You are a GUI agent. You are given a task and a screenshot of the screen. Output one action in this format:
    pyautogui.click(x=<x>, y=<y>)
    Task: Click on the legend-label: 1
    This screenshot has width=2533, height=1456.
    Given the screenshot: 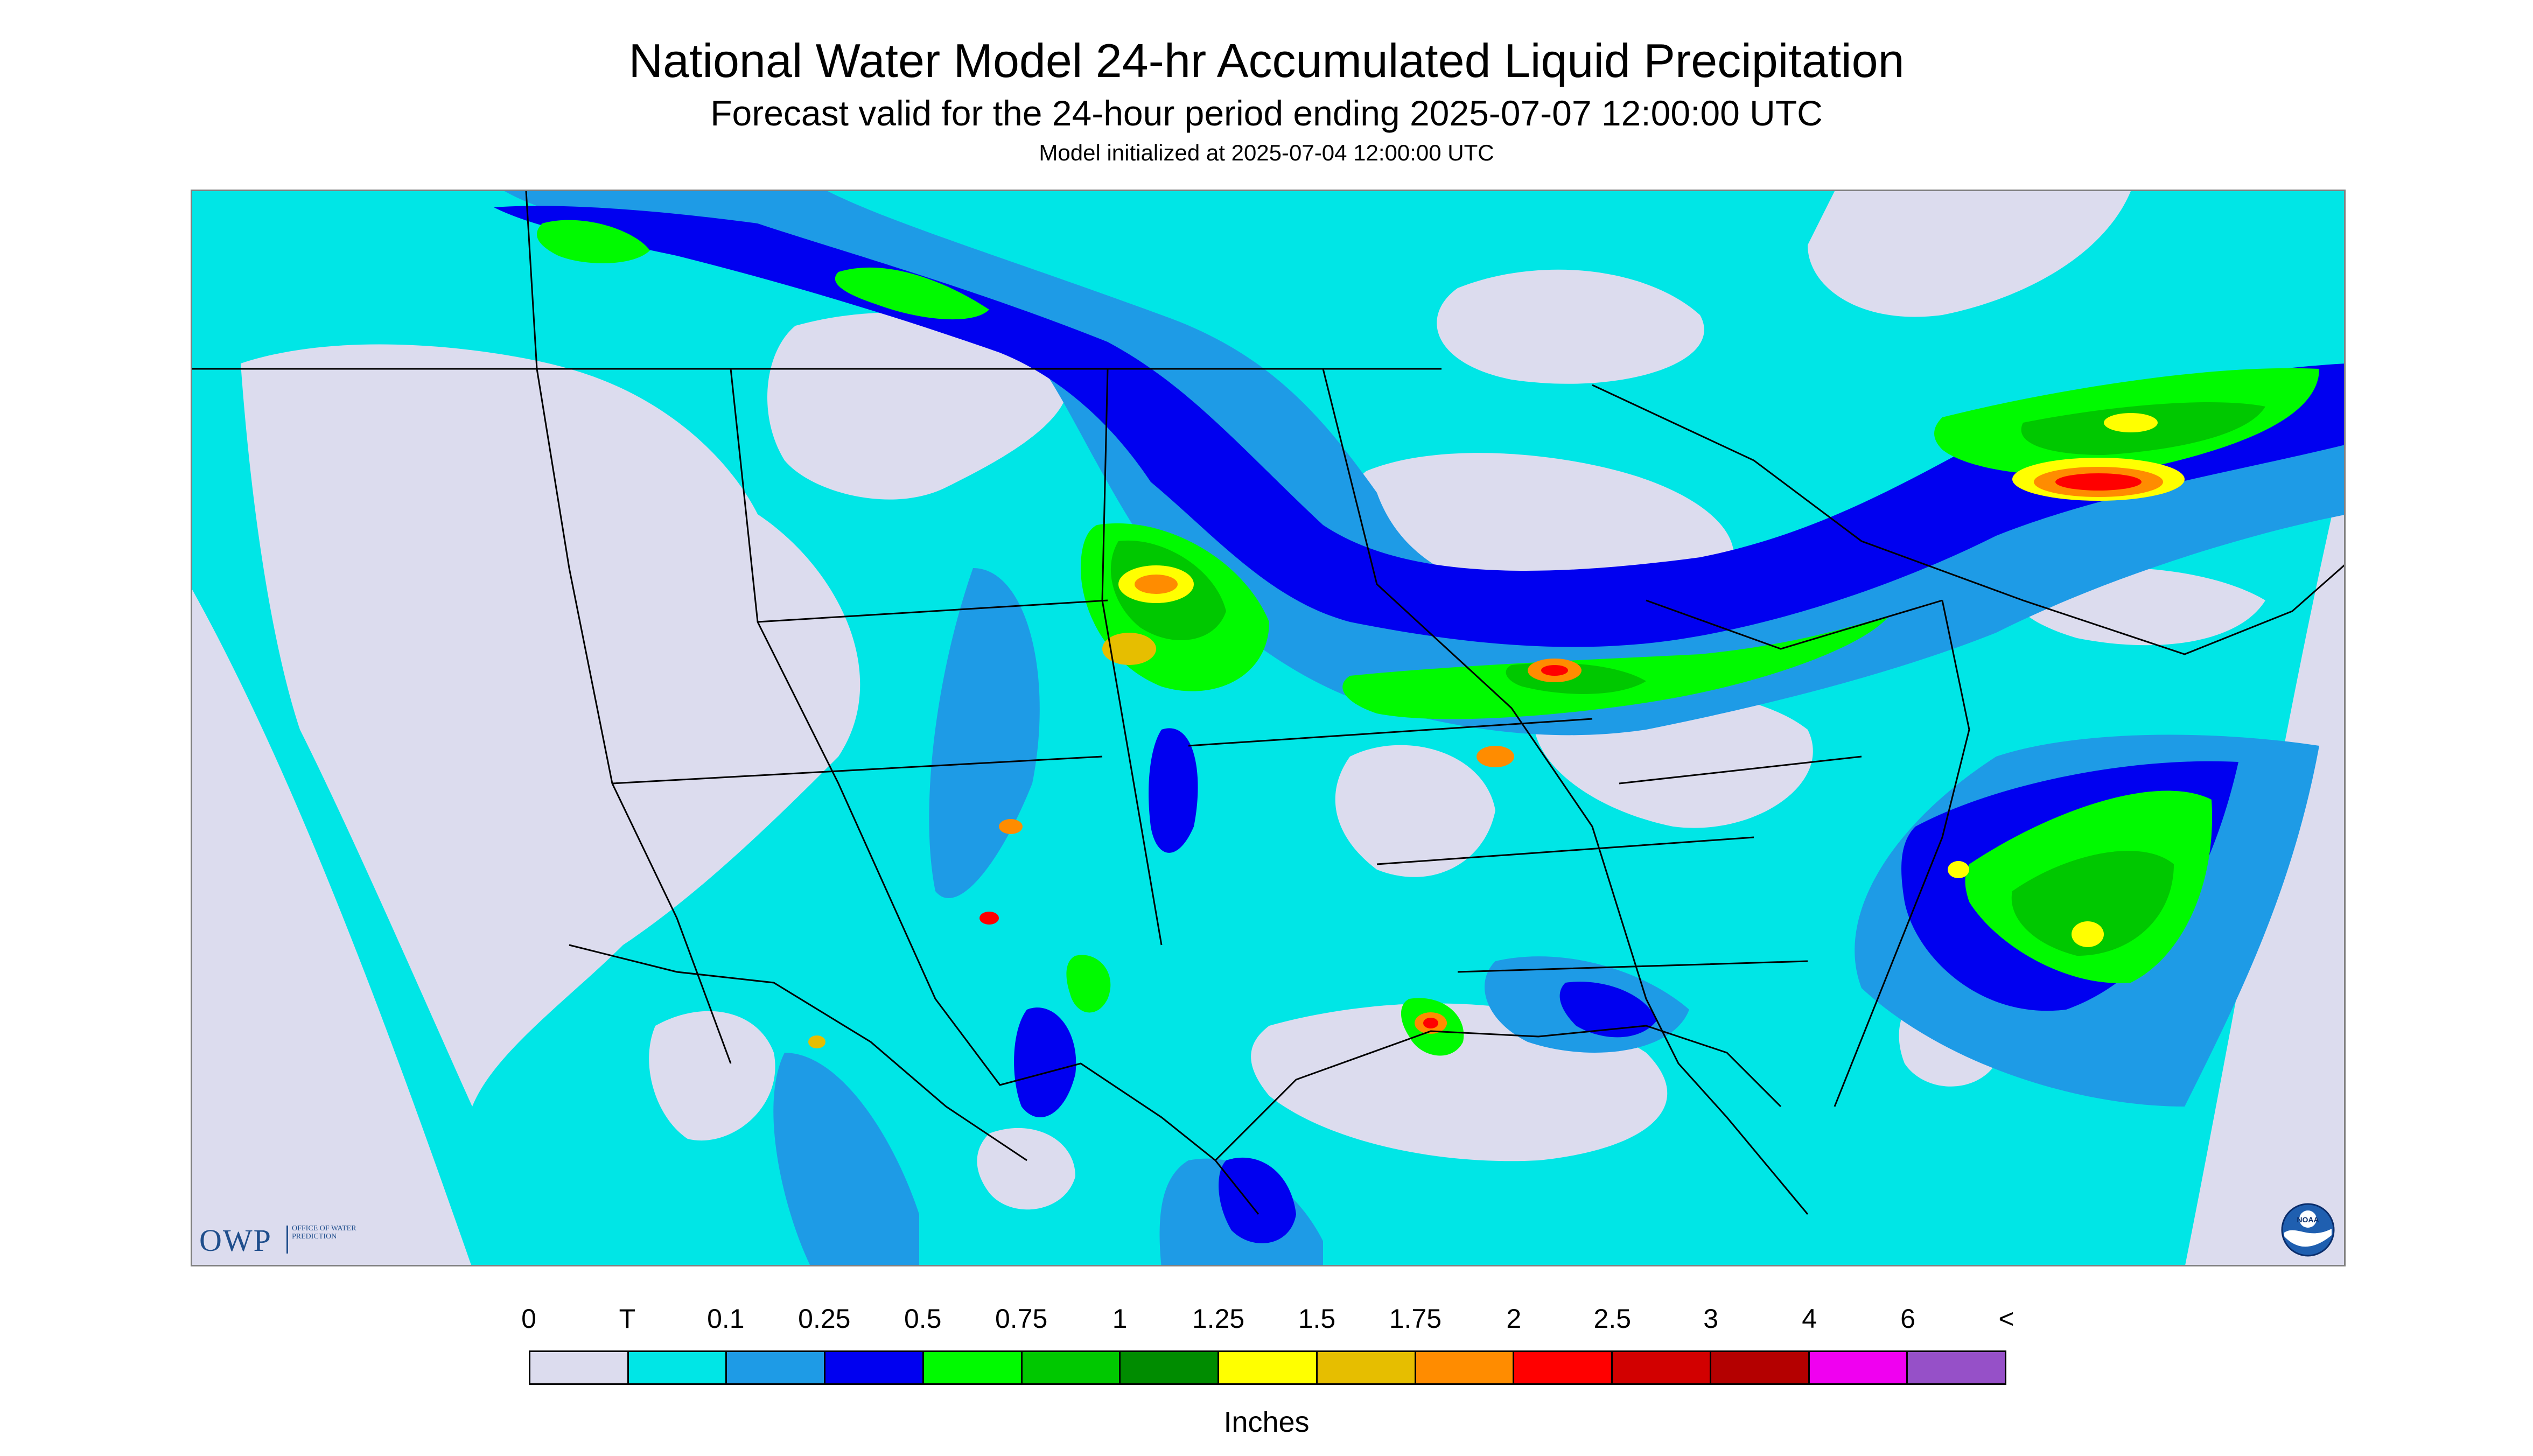 What is the action you would take?
    pyautogui.click(x=1120, y=1319)
    